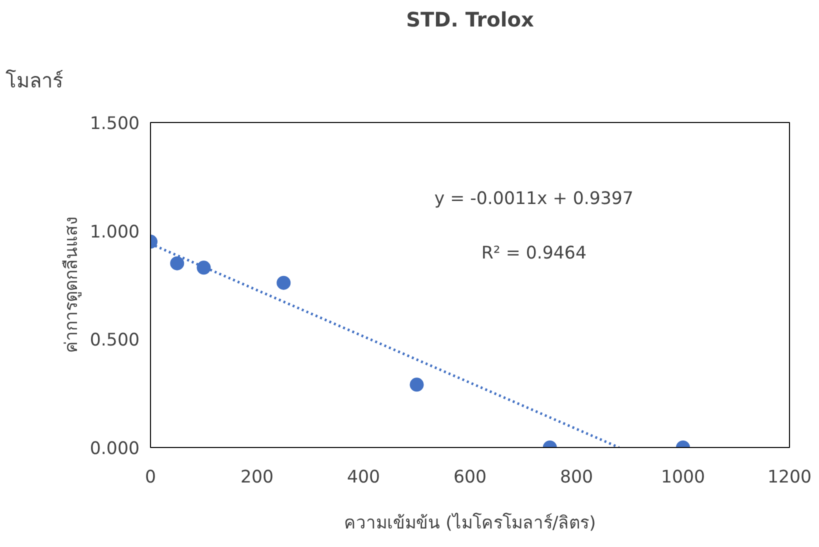  Describe the element at coordinates (789, 478) in the screenshot. I see `x-tick-label: 1200` at that location.